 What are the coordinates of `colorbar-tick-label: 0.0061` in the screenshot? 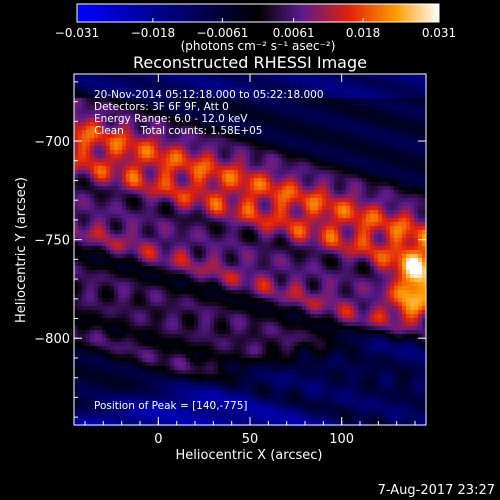 It's located at (294, 33).